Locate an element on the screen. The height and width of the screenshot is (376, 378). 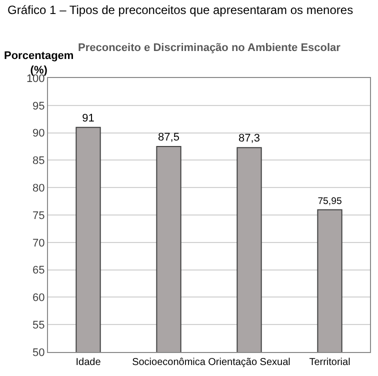
y-tick-label: 85 is located at coordinates (38, 161).